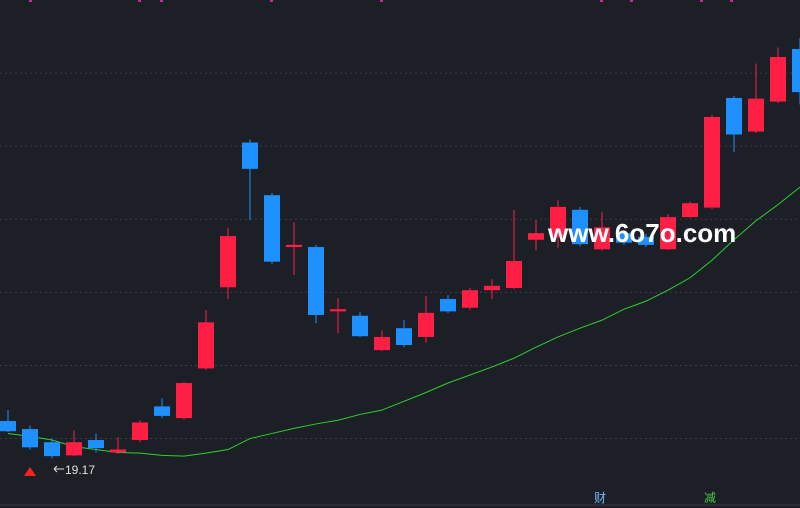  I want to click on footer-label: 减, so click(710, 498).